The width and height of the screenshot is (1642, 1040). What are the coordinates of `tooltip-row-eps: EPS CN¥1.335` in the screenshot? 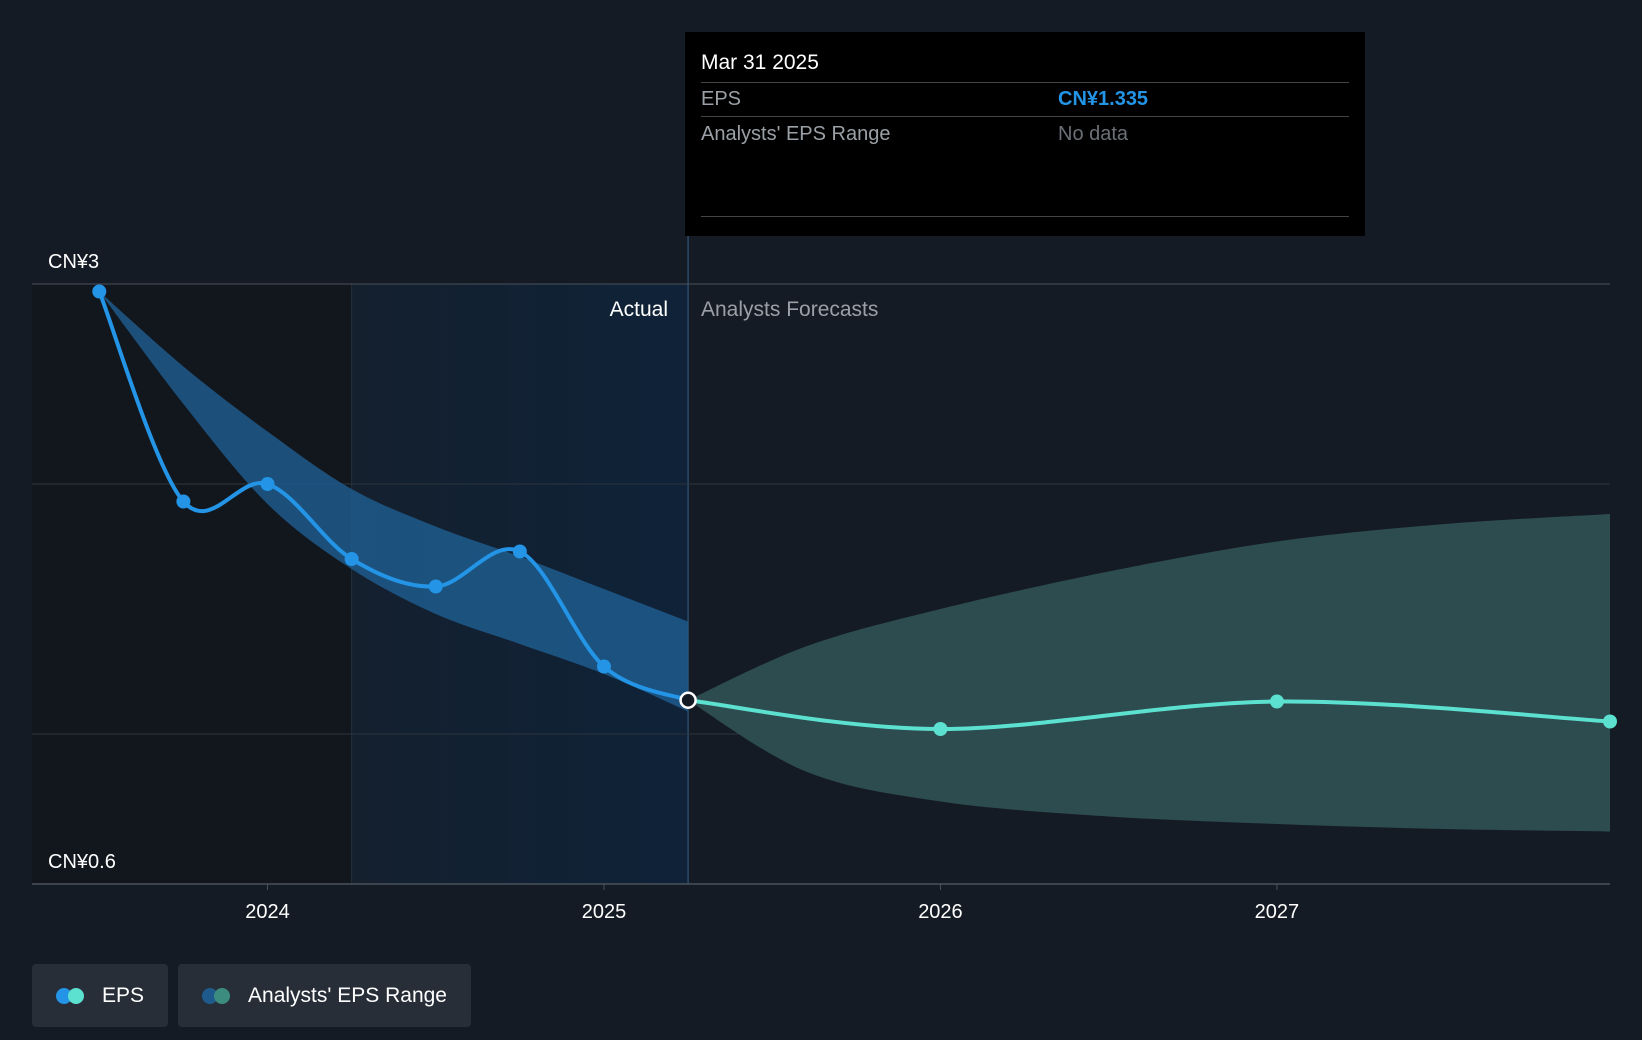 It's located at (1025, 100).